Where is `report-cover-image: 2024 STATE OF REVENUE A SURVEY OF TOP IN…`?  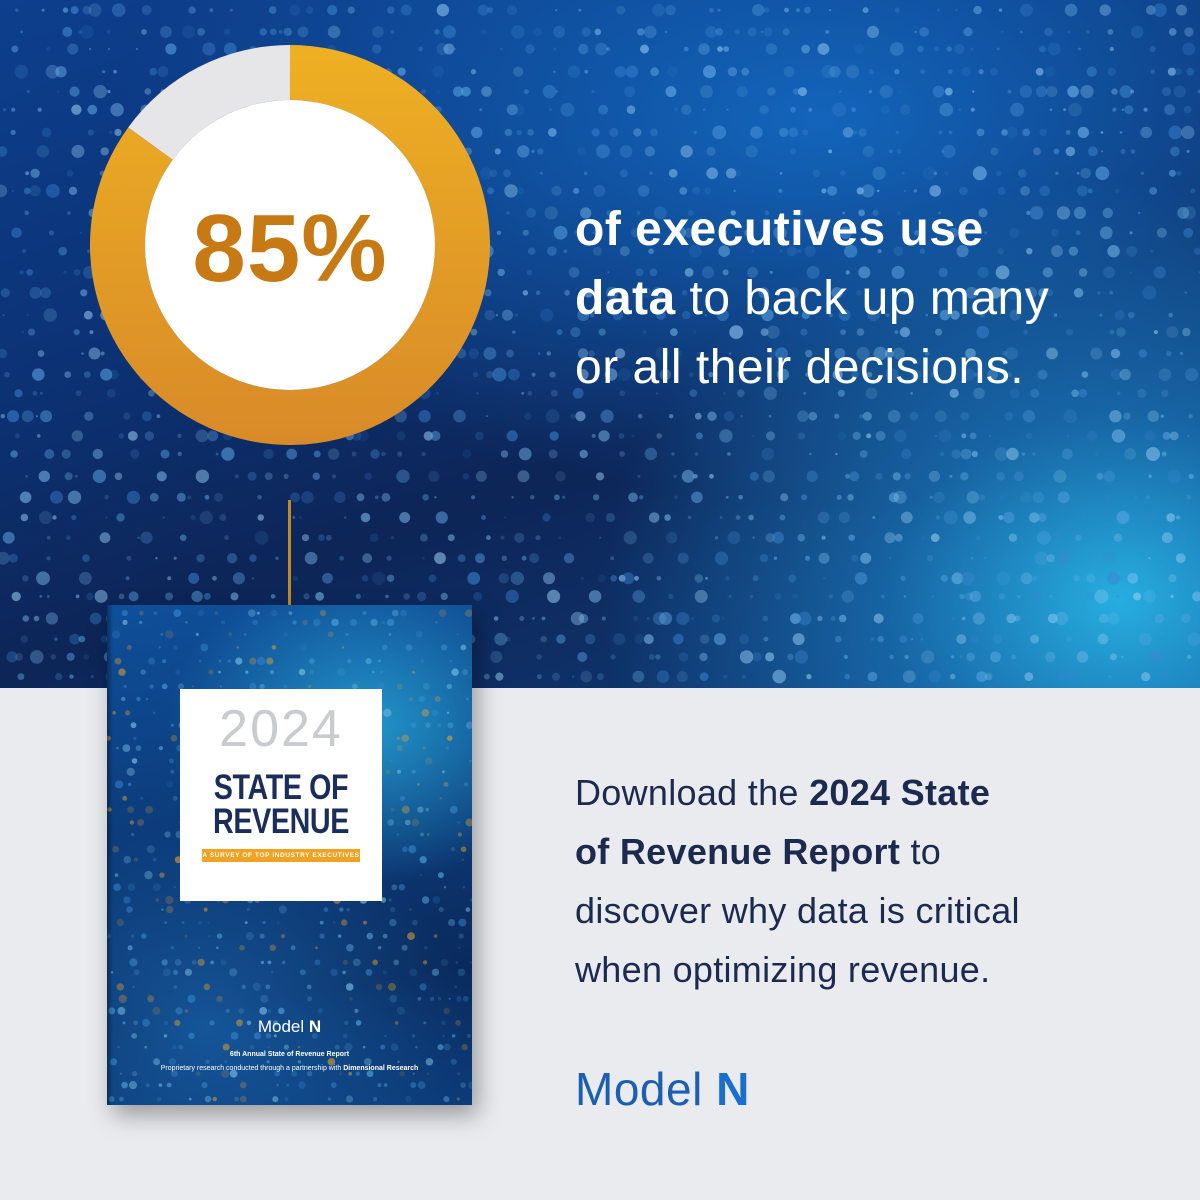 report-cover-image: 2024 STATE OF REVENUE A SURVEY OF TOP IN… is located at coordinates (289, 855).